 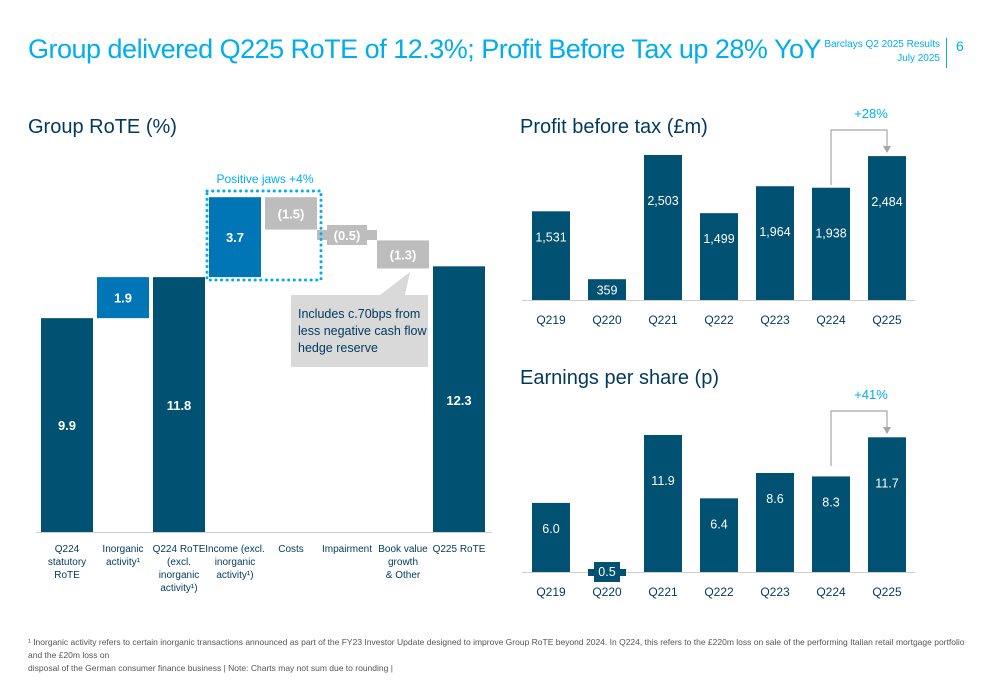 I want to click on report-date: July 2025, so click(x=918, y=58).